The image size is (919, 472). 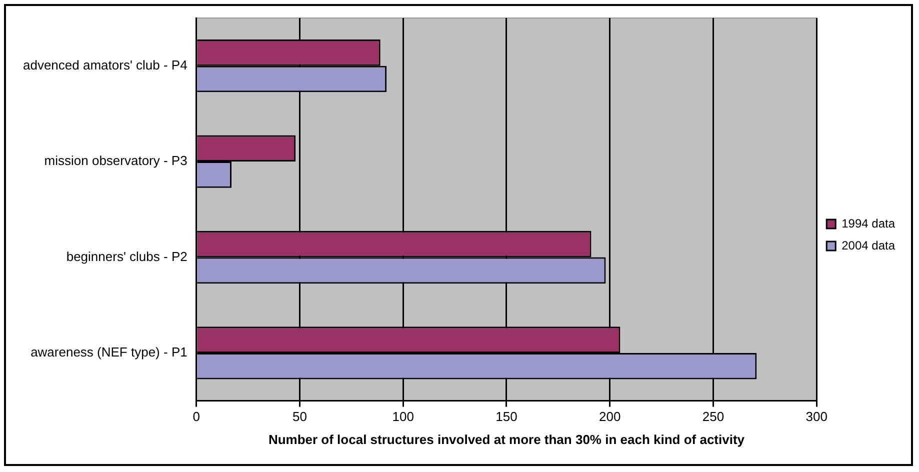 I want to click on legend-label: 1994 data, so click(x=869, y=223).